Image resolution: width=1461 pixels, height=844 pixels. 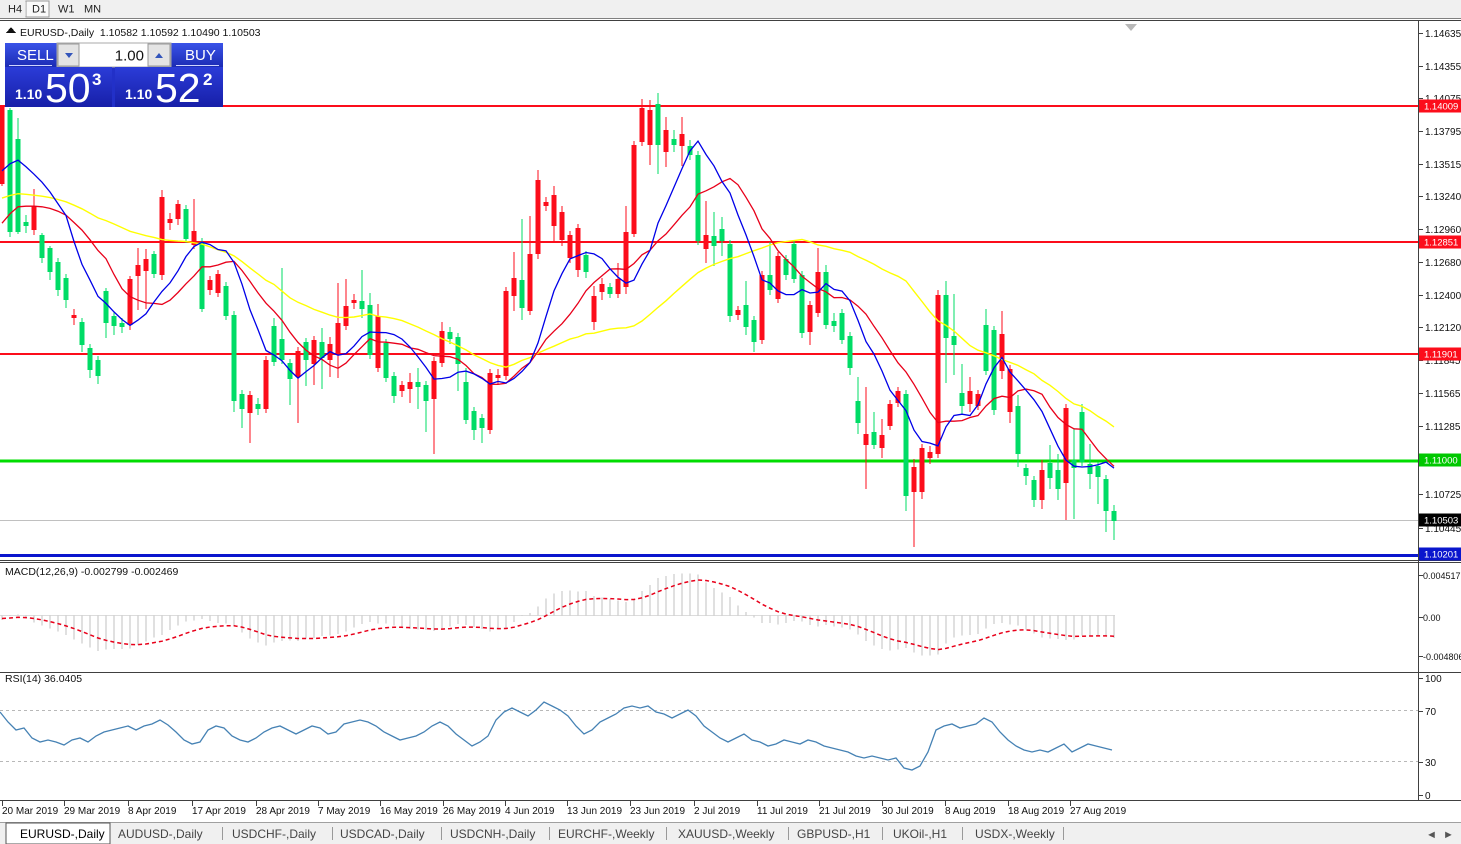 I want to click on svg-text: 1.14635, so click(x=1443, y=34).